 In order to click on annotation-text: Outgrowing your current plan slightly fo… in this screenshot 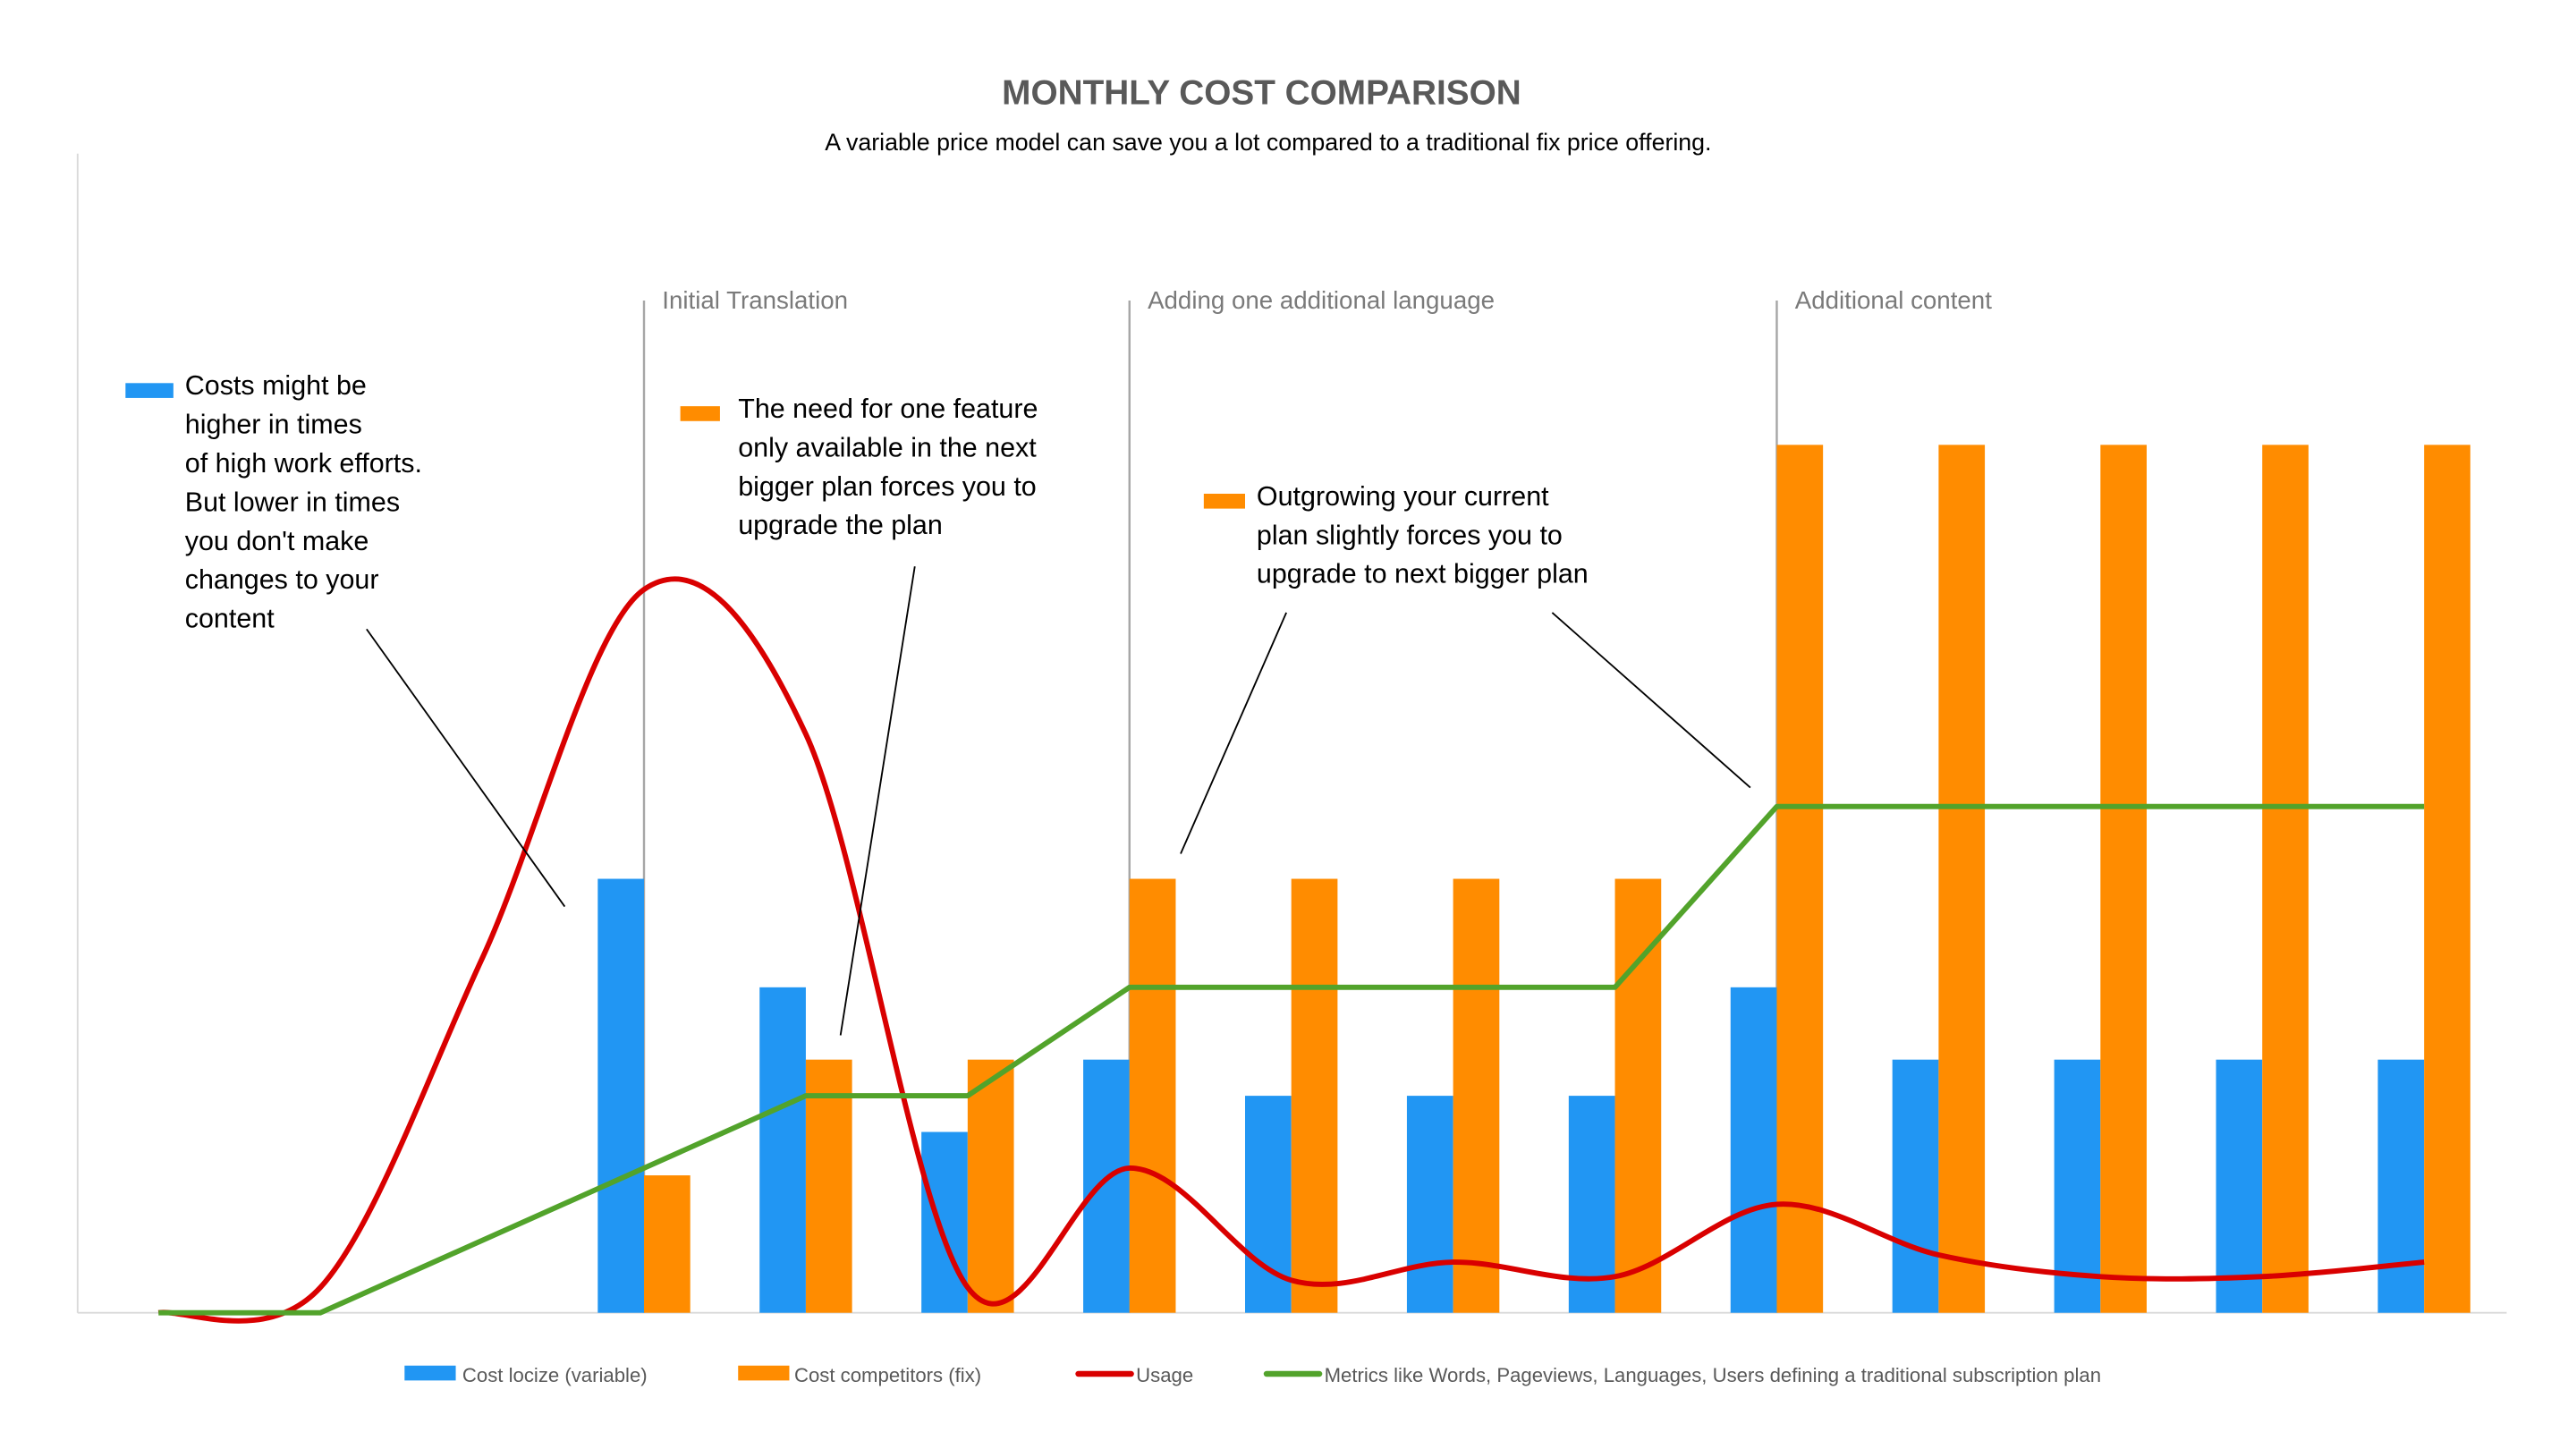, I will do `click(1423, 535)`.